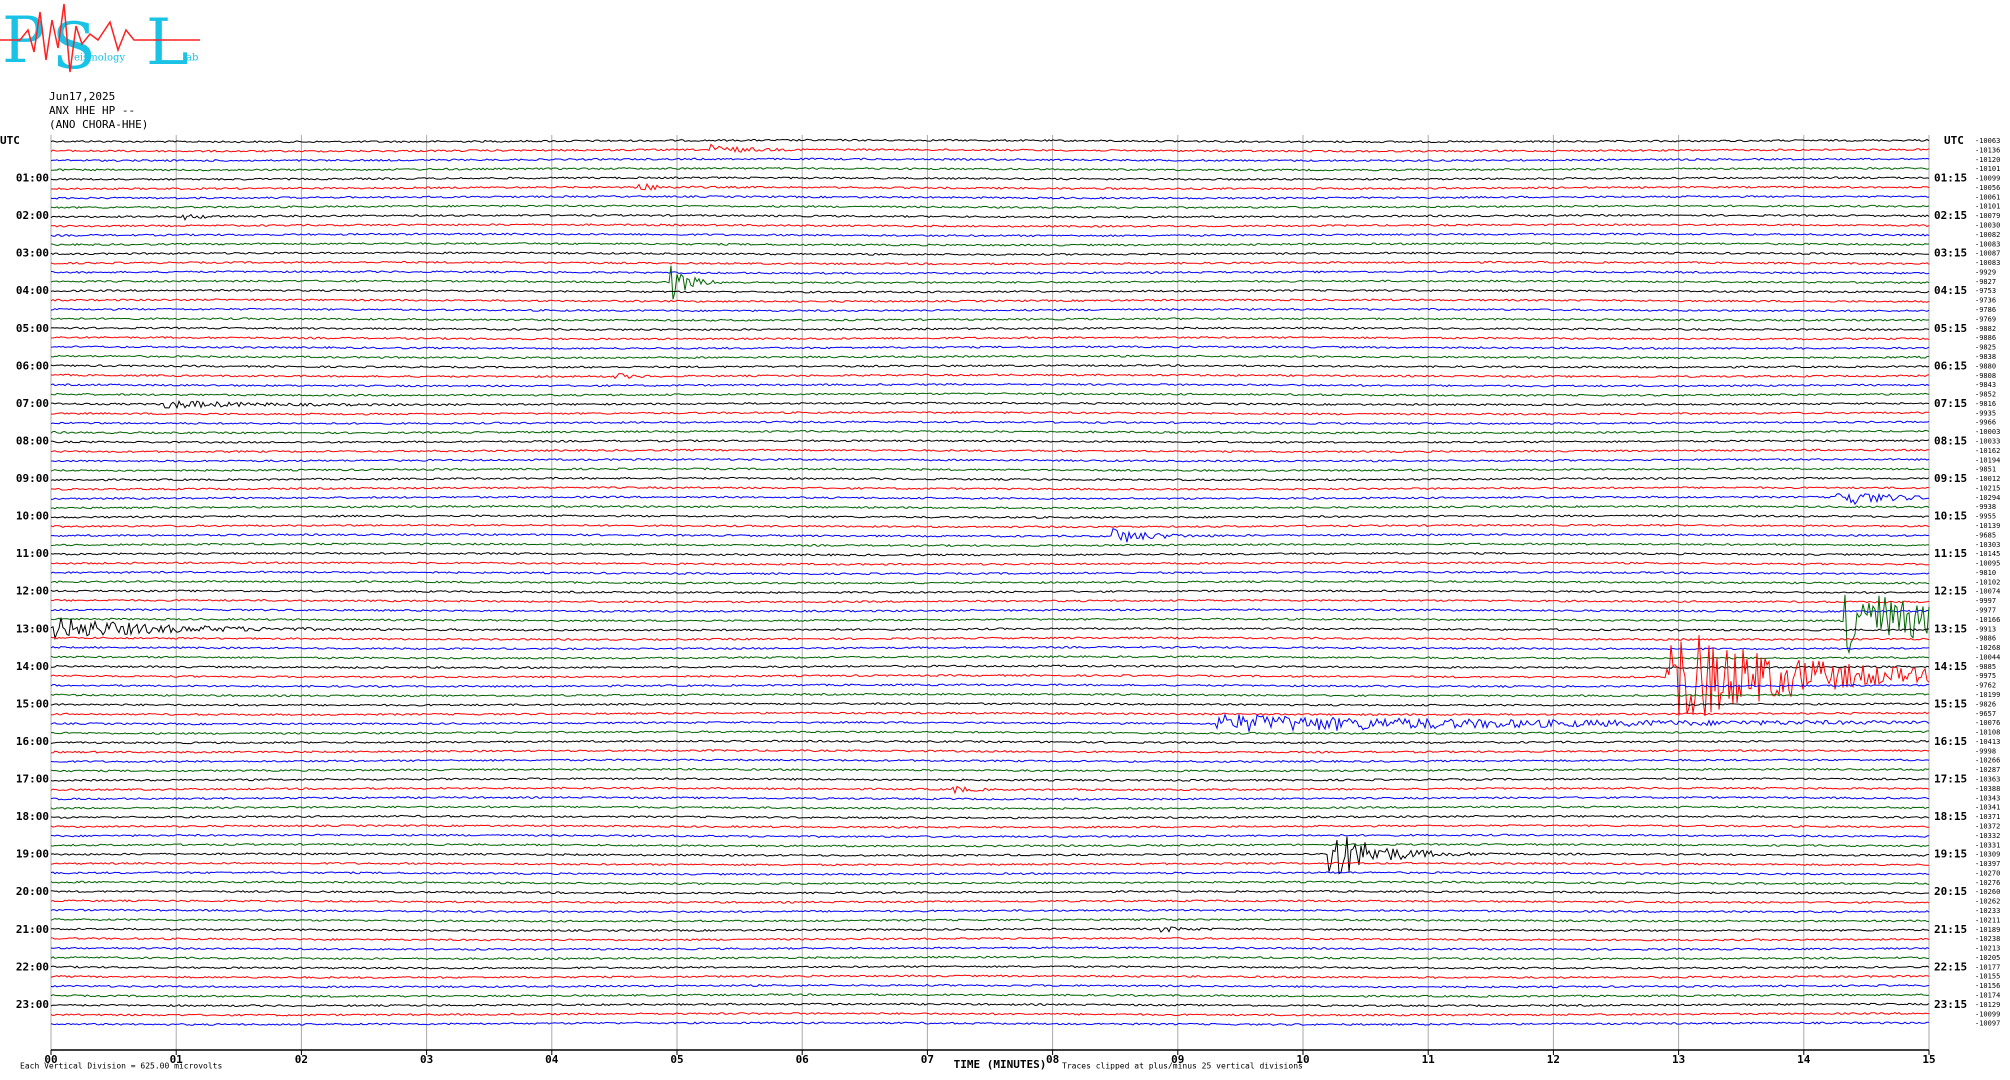  What do you see at coordinates (1987, 892) in the screenshot?
I see `trace-offset: -10260` at bounding box center [1987, 892].